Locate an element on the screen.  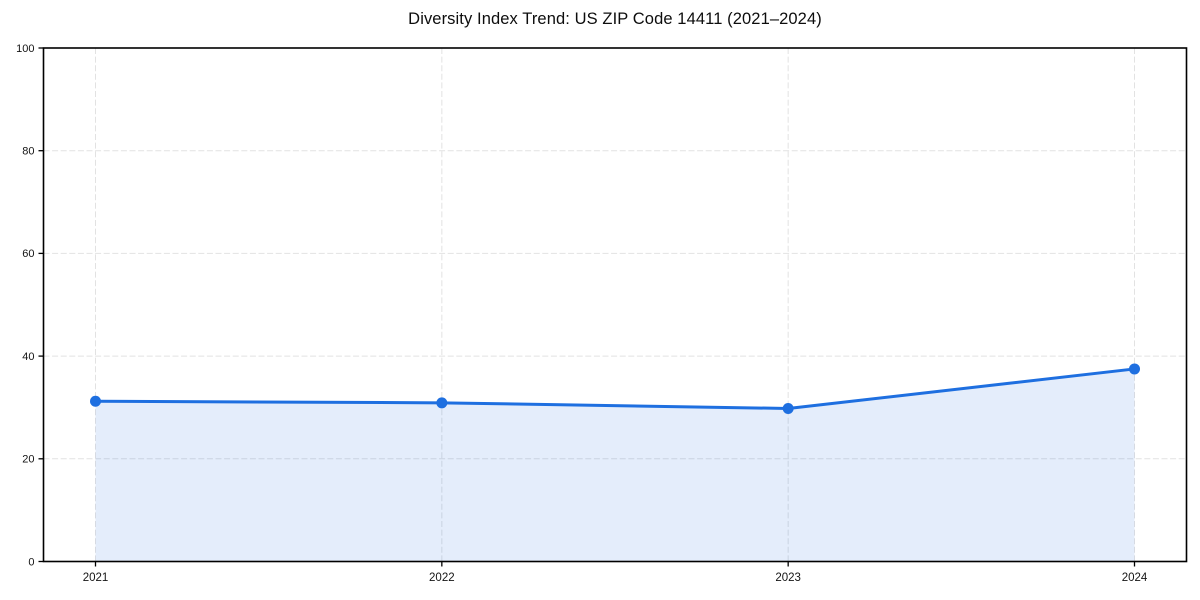
x-tick-label: 2021 is located at coordinates (96, 578).